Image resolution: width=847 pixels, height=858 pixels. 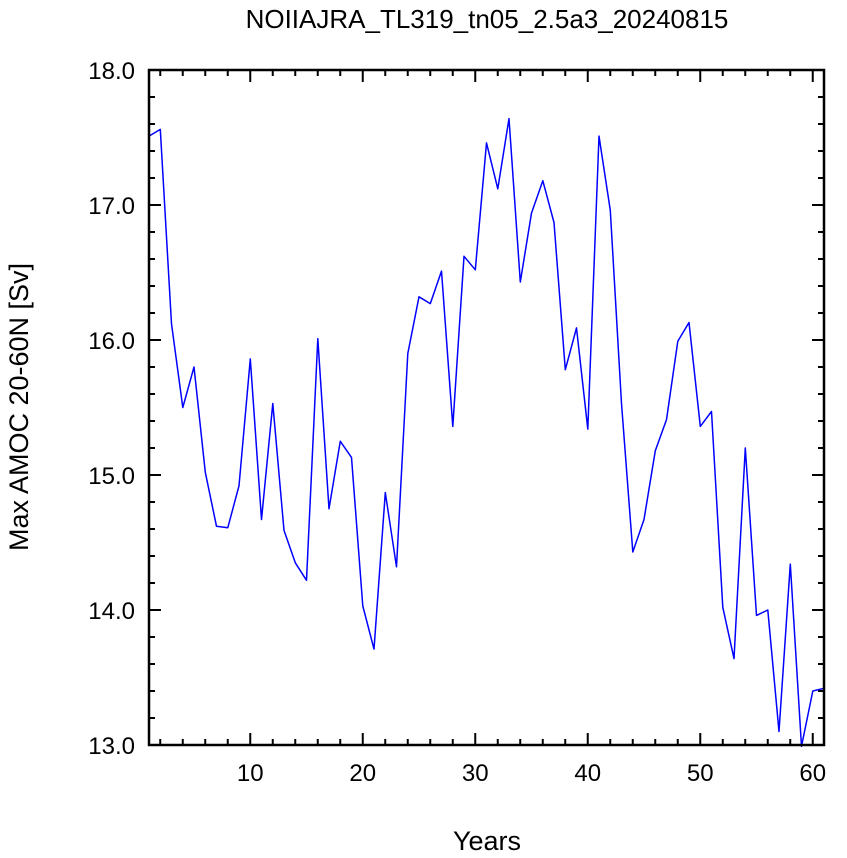 What do you see at coordinates (700, 773) in the screenshot?
I see `x-tick-label: 50` at bounding box center [700, 773].